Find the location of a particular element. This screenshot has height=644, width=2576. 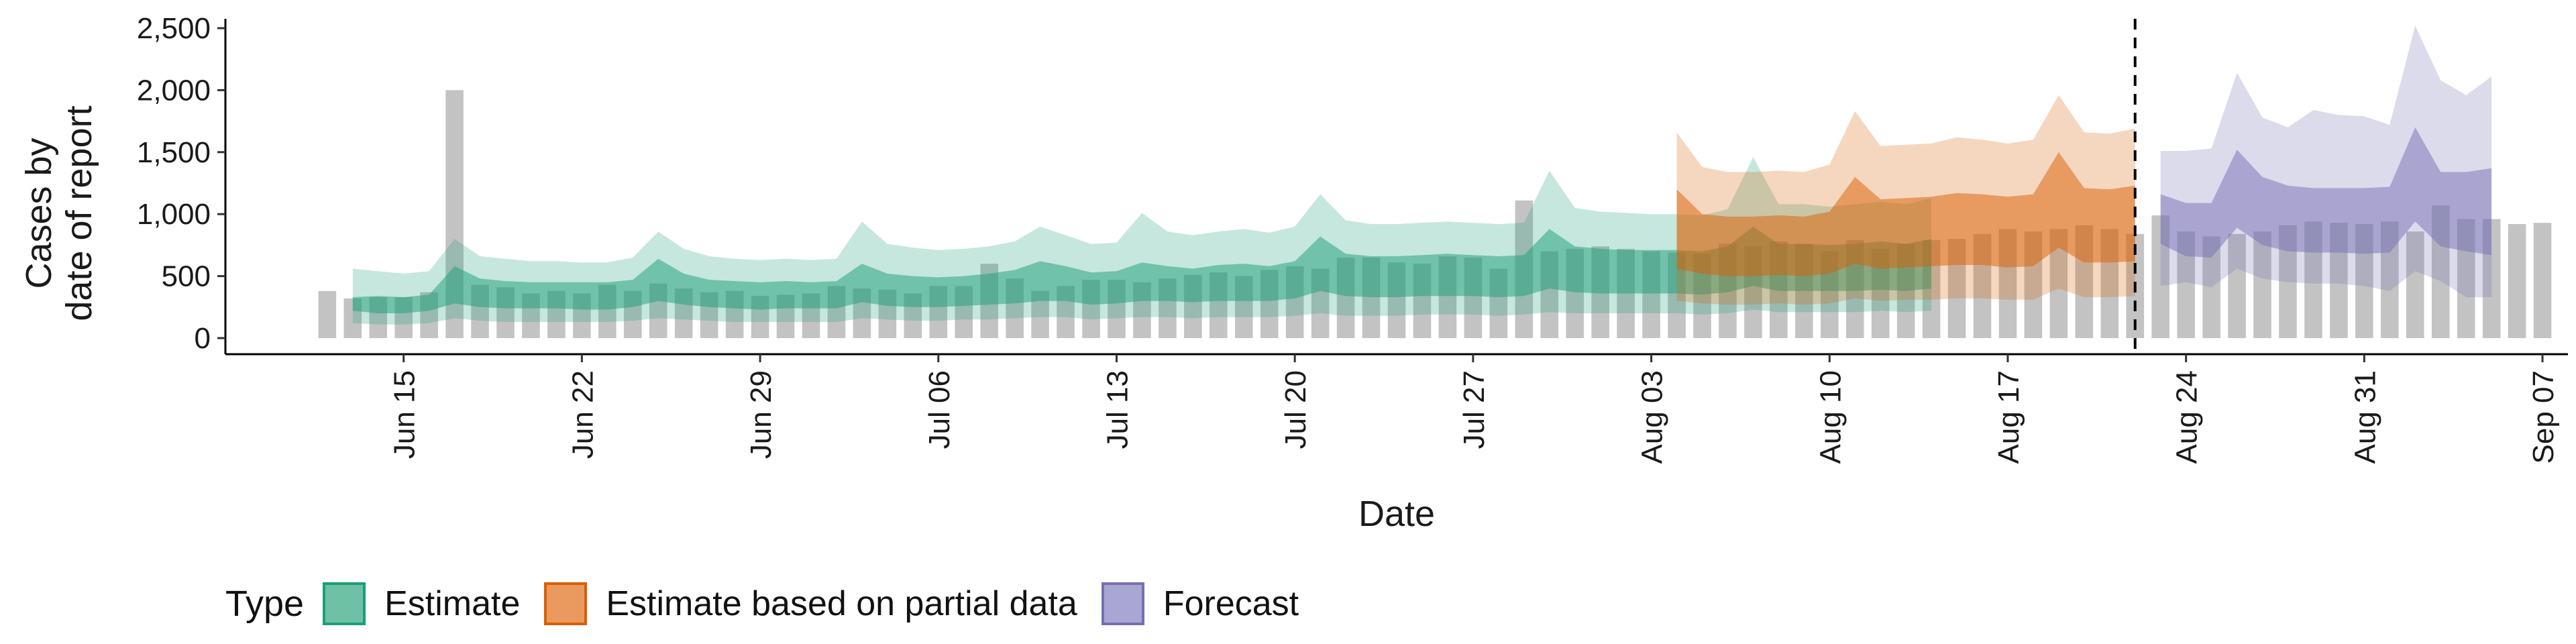

y-tick-label: 1,000 is located at coordinates (174, 214).